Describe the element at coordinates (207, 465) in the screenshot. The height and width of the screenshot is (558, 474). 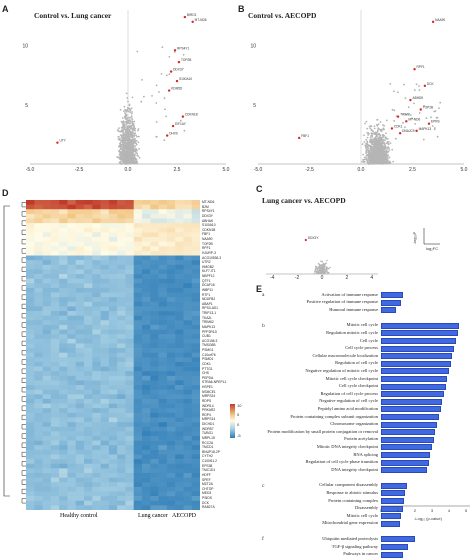
I see `heatmap-gene-label: EPS38` at that location.